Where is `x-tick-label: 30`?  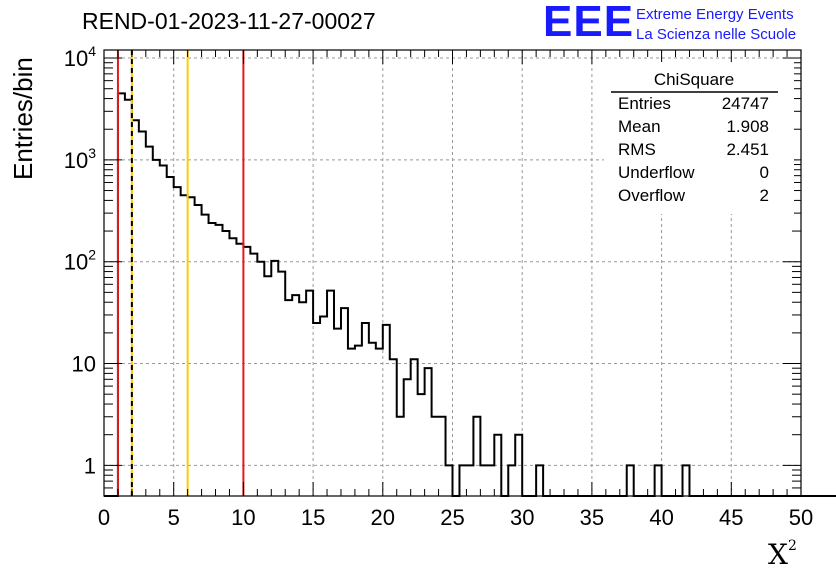
x-tick-label: 30 is located at coordinates (522, 517).